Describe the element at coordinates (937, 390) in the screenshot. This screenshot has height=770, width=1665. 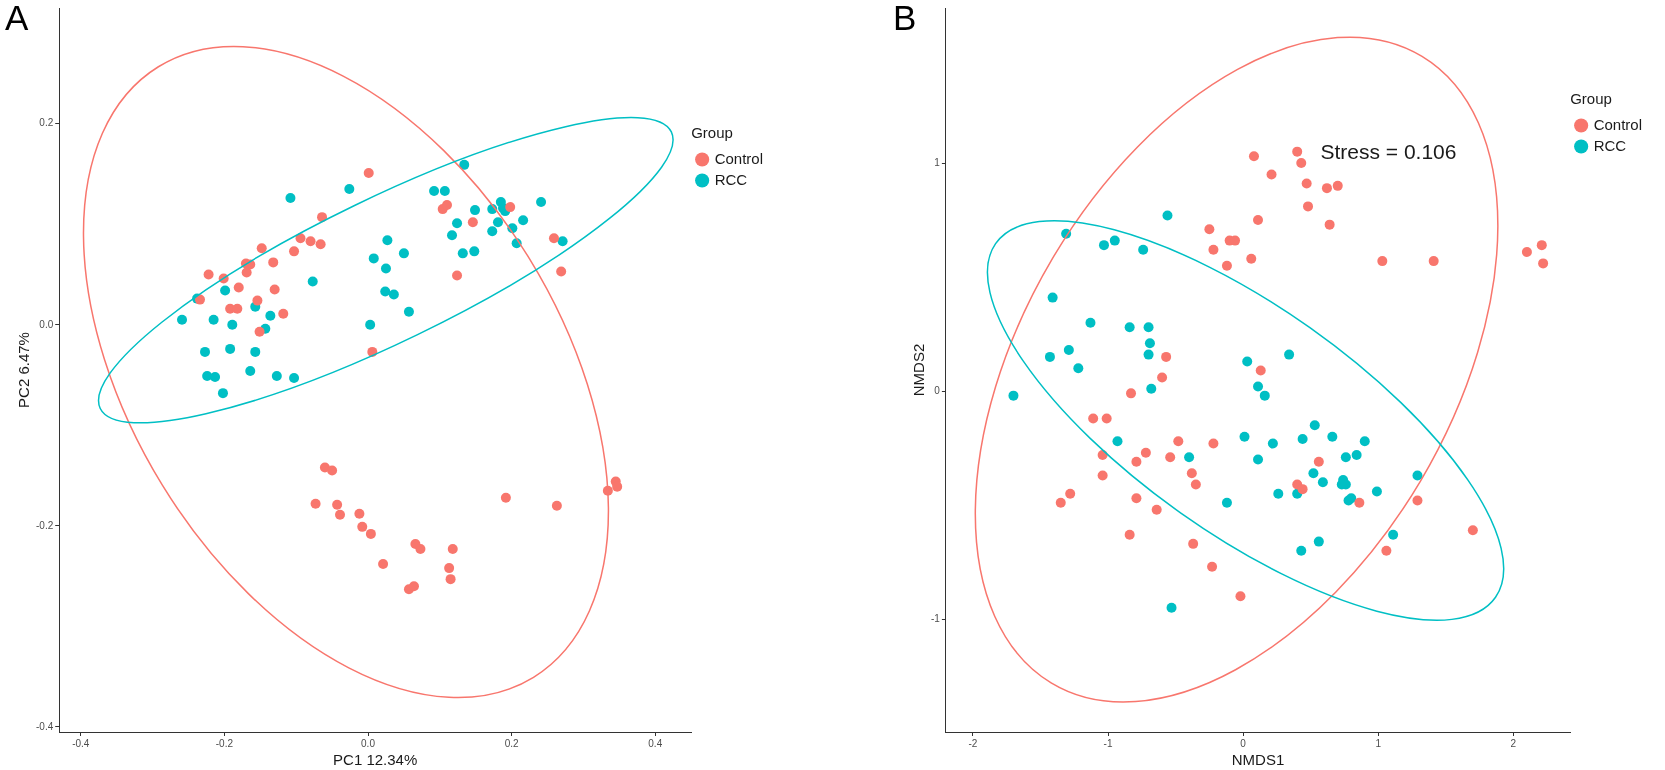
I see `y-tick-label: 0` at that location.